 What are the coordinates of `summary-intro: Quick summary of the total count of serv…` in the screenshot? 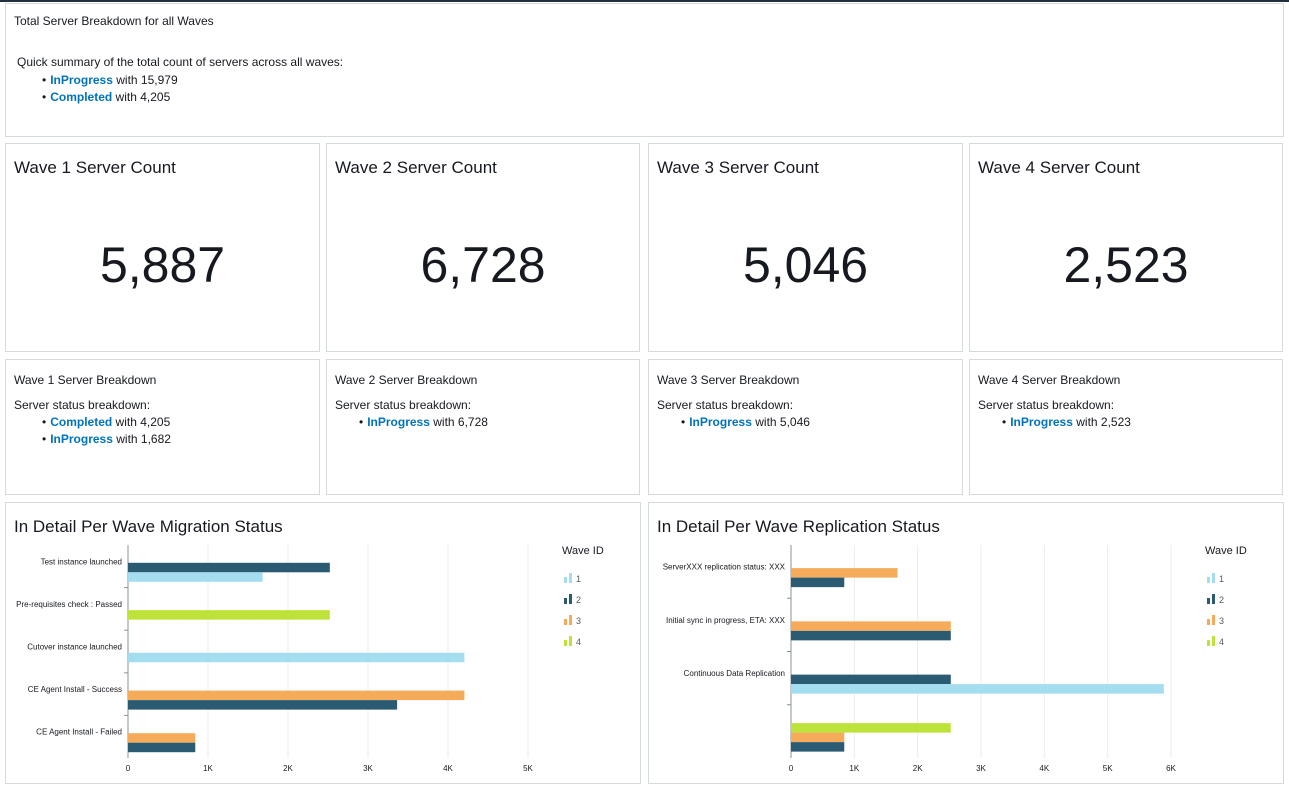 It's located at (180, 62).